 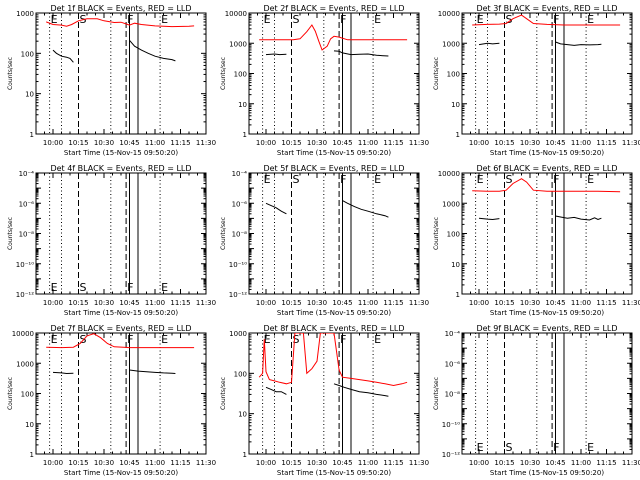 I want to click on panel-title: Det 9f BLACK = Events, RED = LLD, so click(x=546, y=328).